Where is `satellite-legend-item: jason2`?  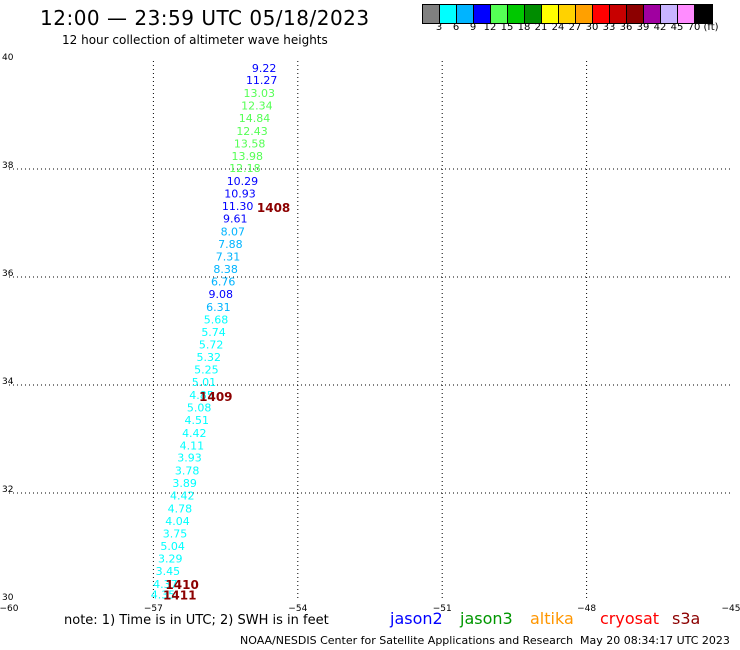
satellite-legend-item: jason2 is located at coordinates (416, 618).